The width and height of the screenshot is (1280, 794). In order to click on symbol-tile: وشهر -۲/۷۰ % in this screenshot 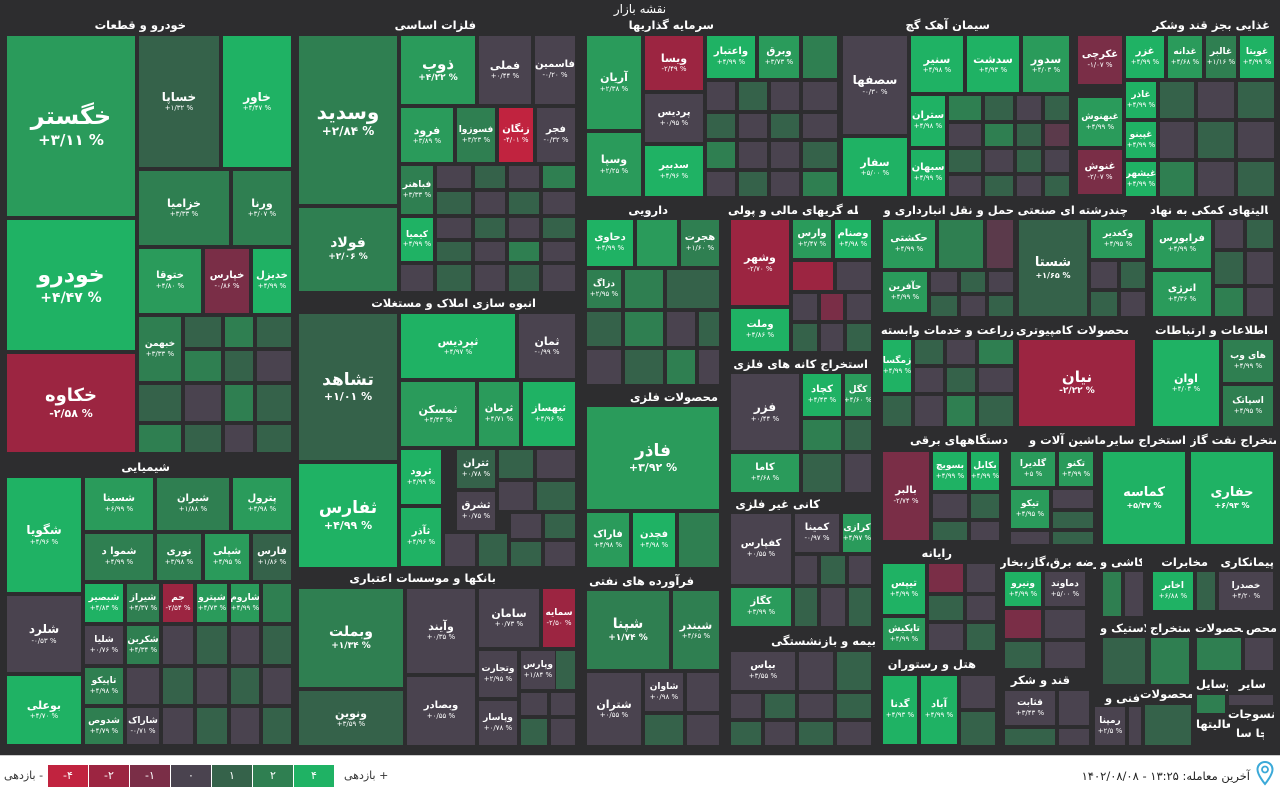, I will do `click(760, 262)`.